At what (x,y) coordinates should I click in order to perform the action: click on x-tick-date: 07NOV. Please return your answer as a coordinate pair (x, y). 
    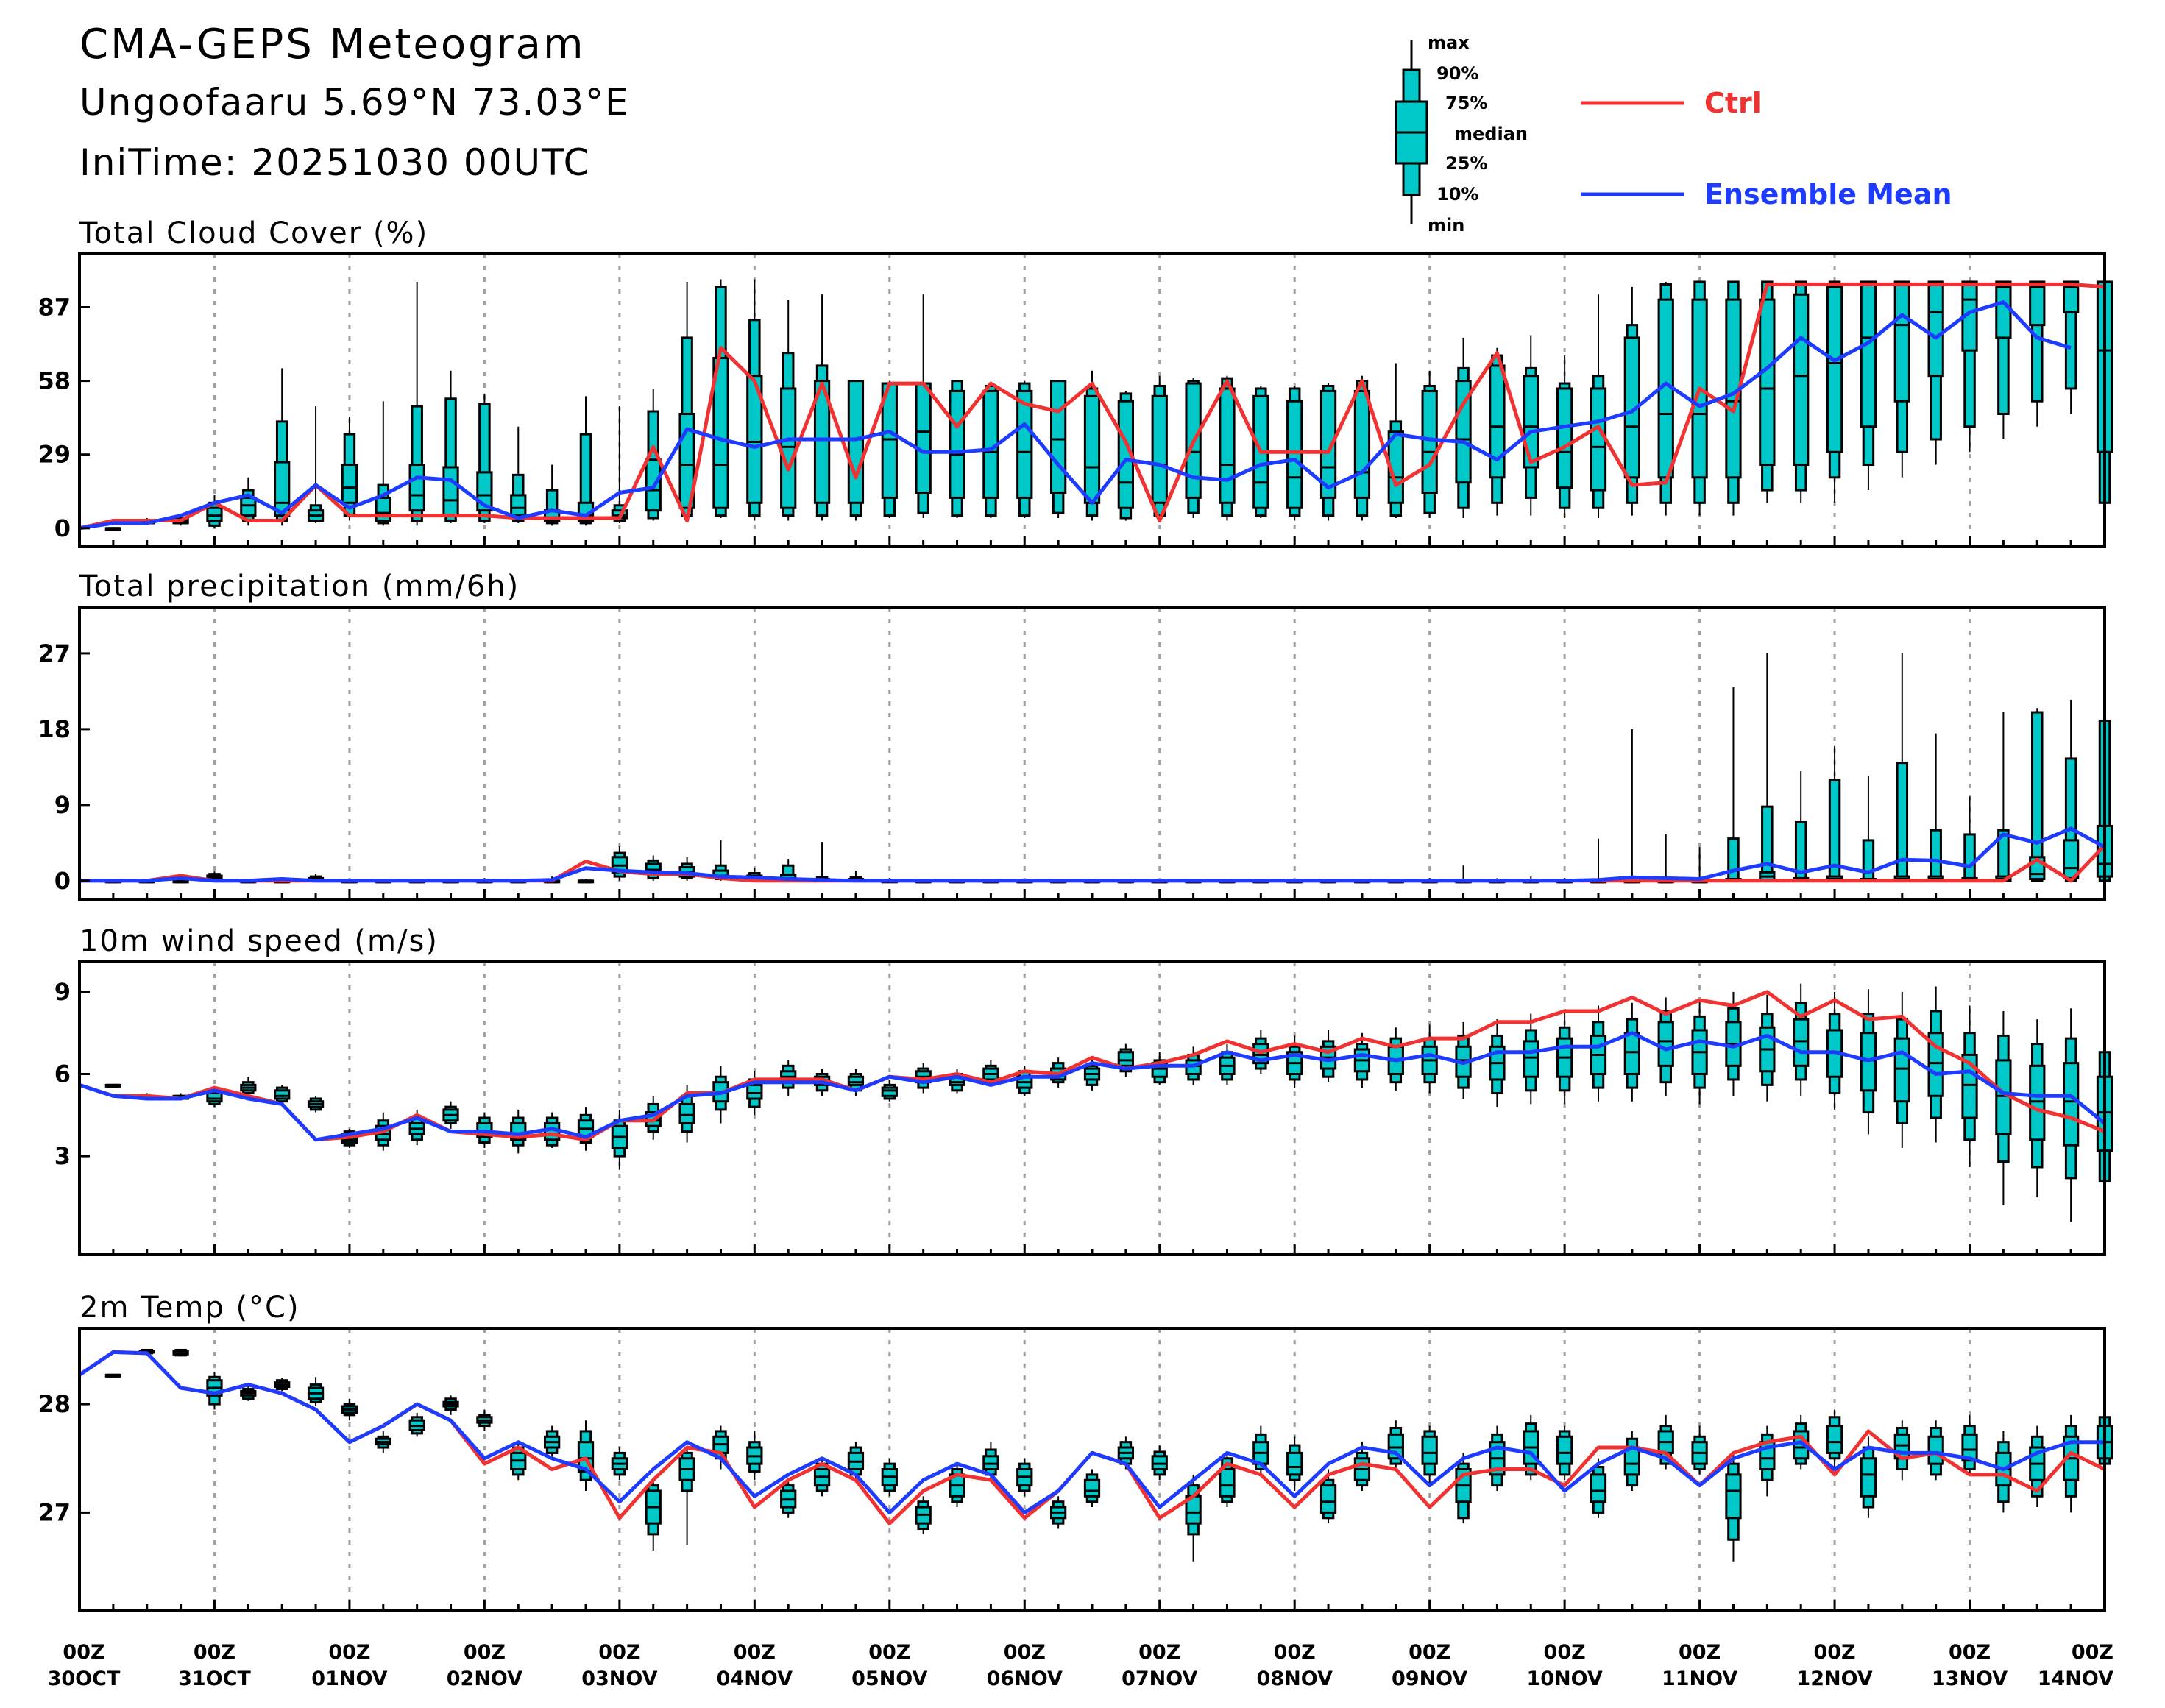
    Looking at the image, I should click on (1159, 1679).